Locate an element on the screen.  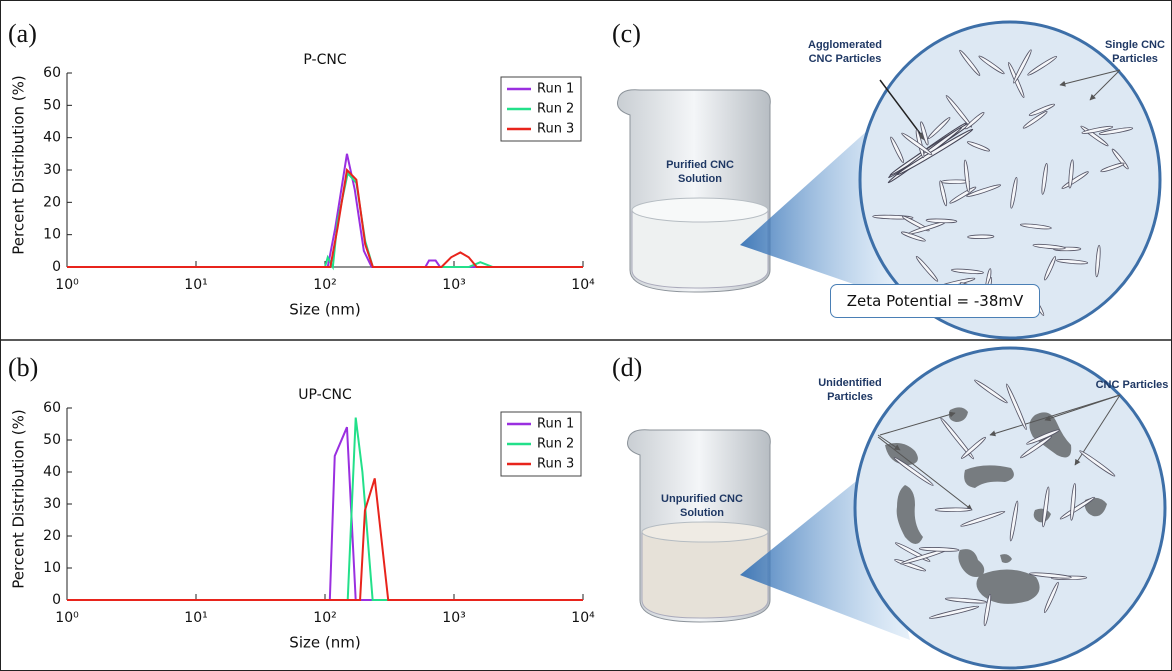
solution-label: Purified CNC Solution is located at coordinates (700, 172).